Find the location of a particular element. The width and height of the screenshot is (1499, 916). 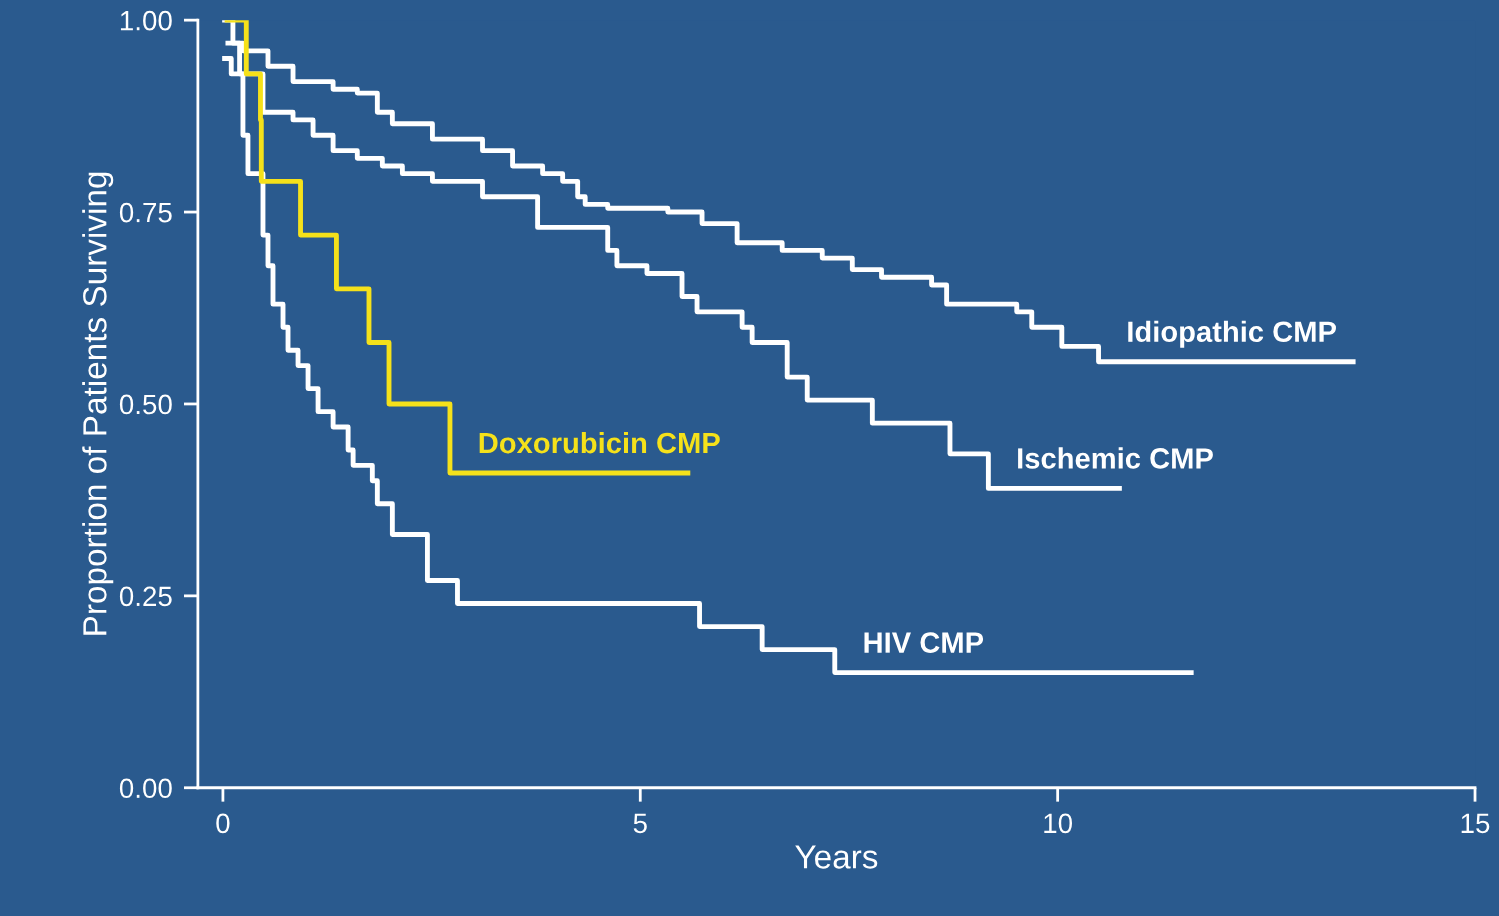

y-tick-label: 1.00 is located at coordinates (146, 20).